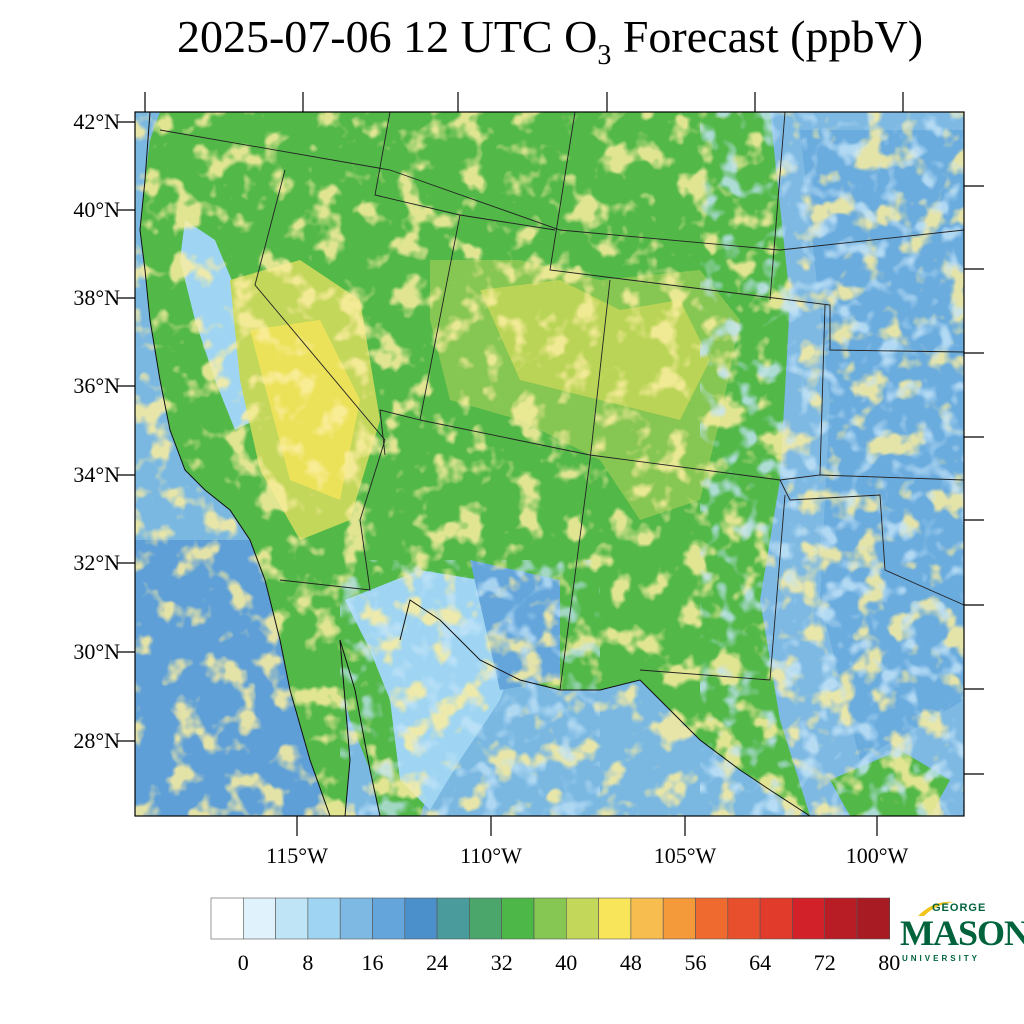  What do you see at coordinates (959, 908) in the screenshot?
I see `logo-top-text: GEORGE` at bounding box center [959, 908].